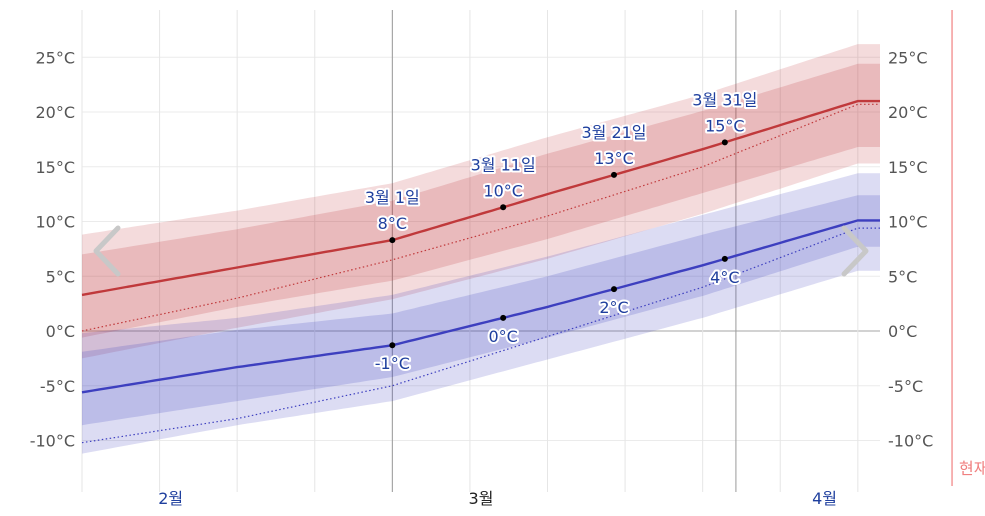 This screenshot has width=985, height=516. Describe the element at coordinates (725, 125) in the screenshot. I see `annotation-high: 15°C` at that location.